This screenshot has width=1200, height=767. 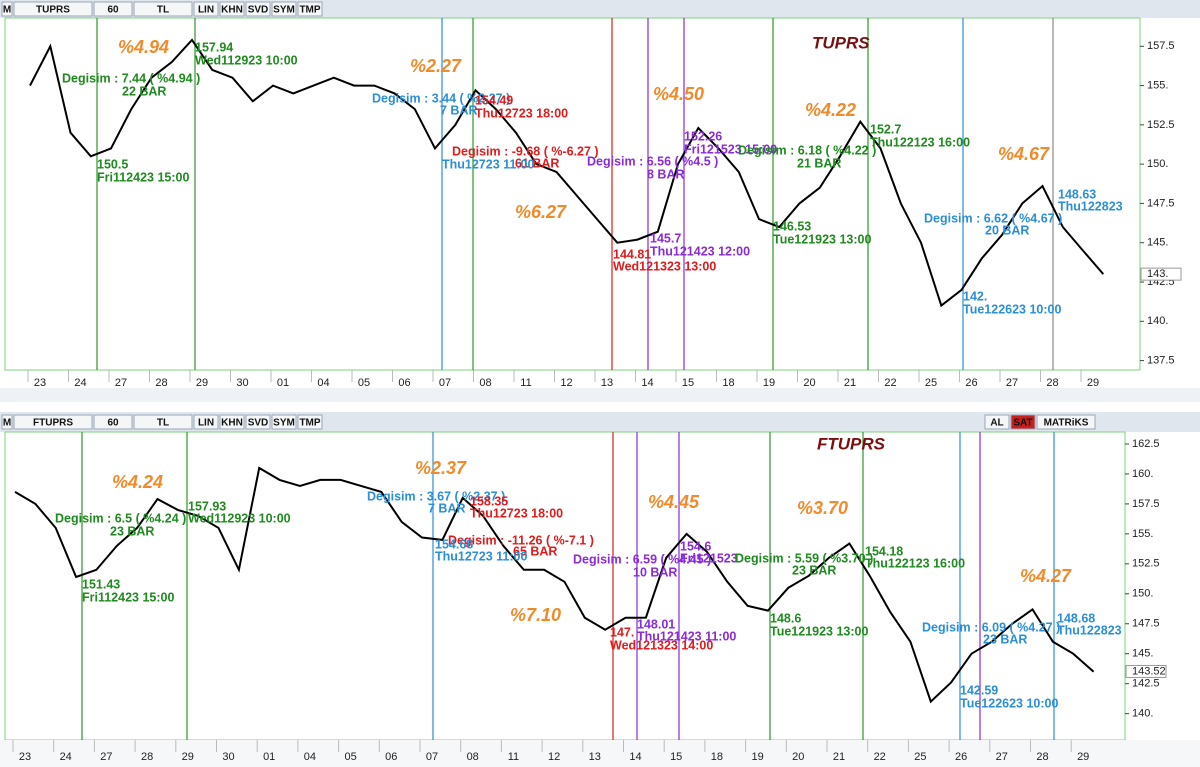 What do you see at coordinates (494, 100) in the screenshot?
I see `annotation: 154.49` at bounding box center [494, 100].